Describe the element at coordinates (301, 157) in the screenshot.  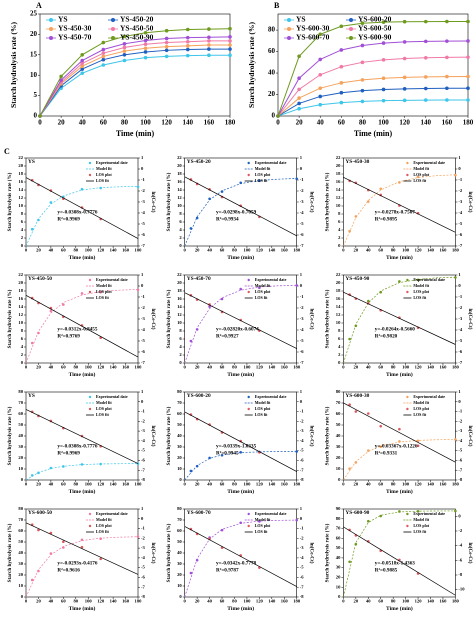
I see `y2-tick-label: 1` at that location.